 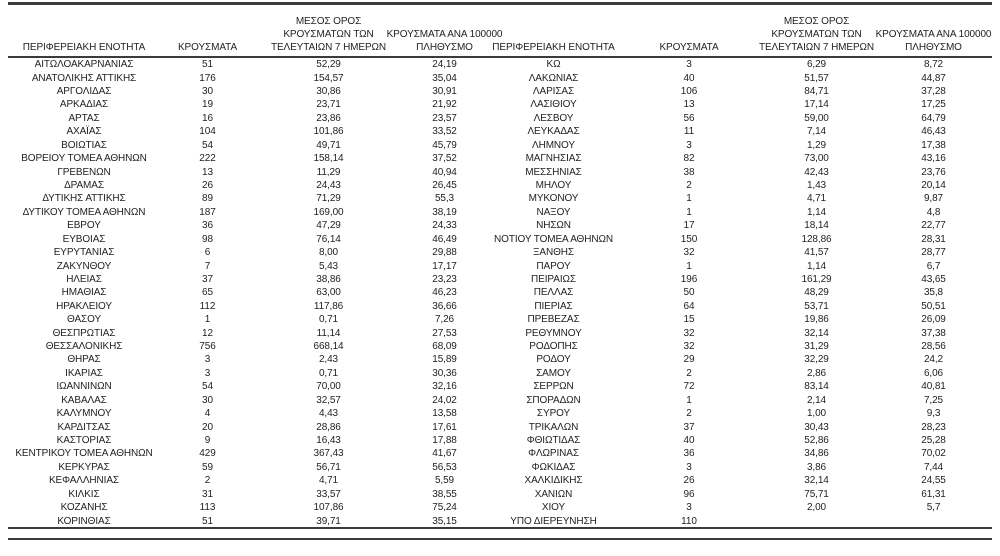 What do you see at coordinates (207, 494) in the screenshot?
I see `cell-cases: 31` at bounding box center [207, 494].